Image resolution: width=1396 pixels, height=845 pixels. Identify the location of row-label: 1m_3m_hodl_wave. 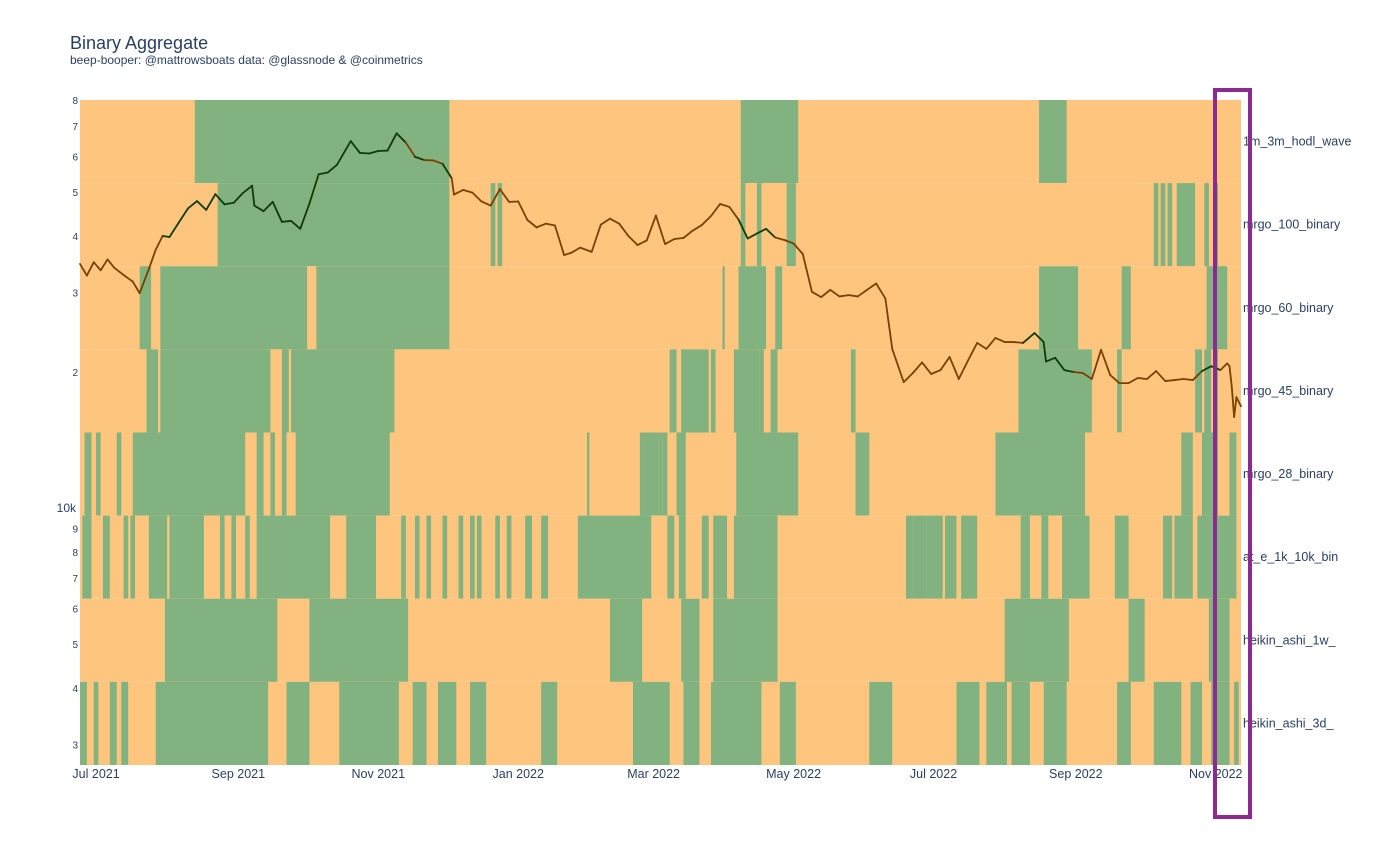
(1297, 142).